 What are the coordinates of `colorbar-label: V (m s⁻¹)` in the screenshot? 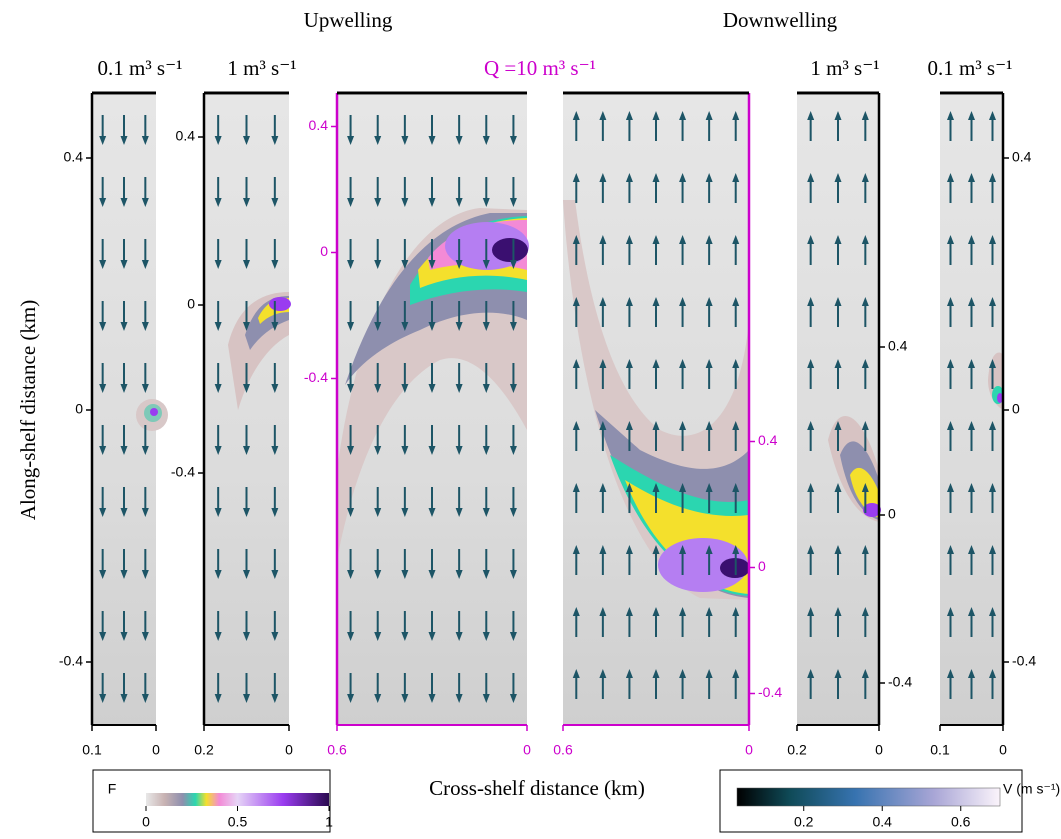 It's located at (1031, 789).